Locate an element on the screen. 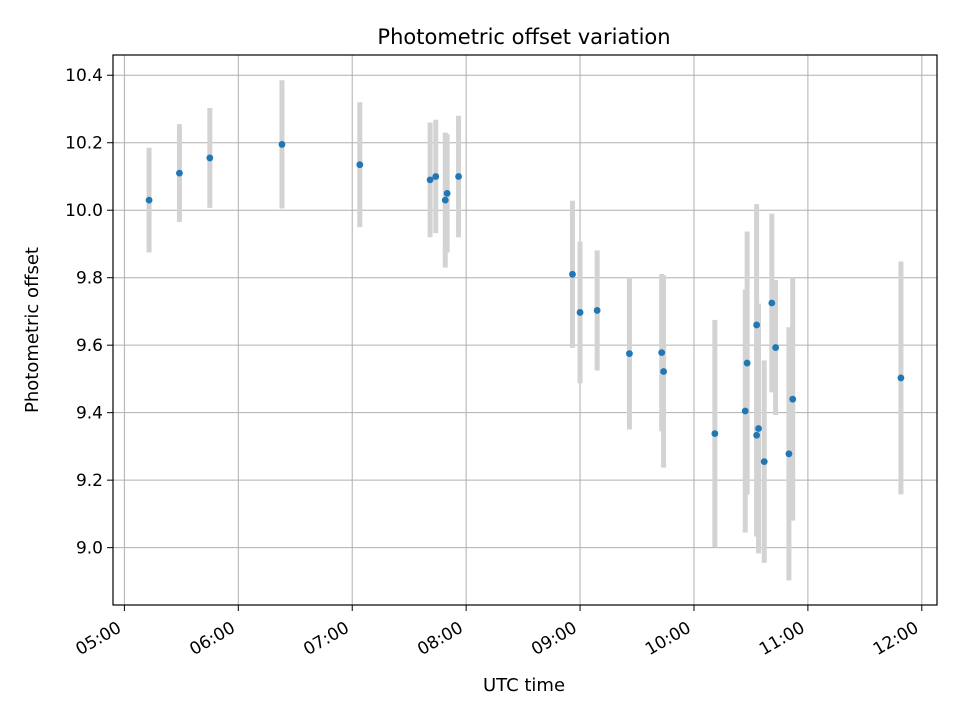 The image size is (960, 720). y-axis: 9.0 9.2 9.4 9.6 9.8 10.0 10.2 10.4 is located at coordinates (89, 312).